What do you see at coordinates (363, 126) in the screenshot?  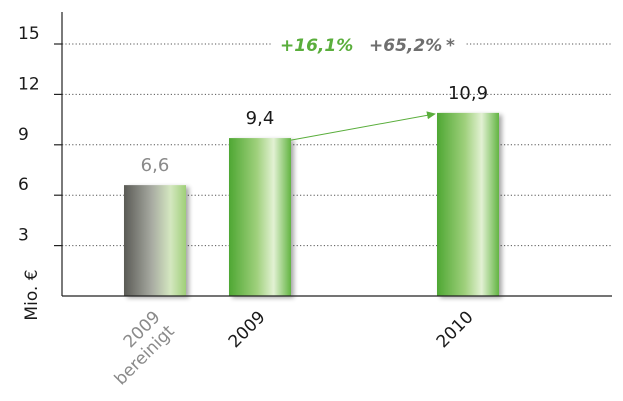 I see `growth-arrow` at bounding box center [363, 126].